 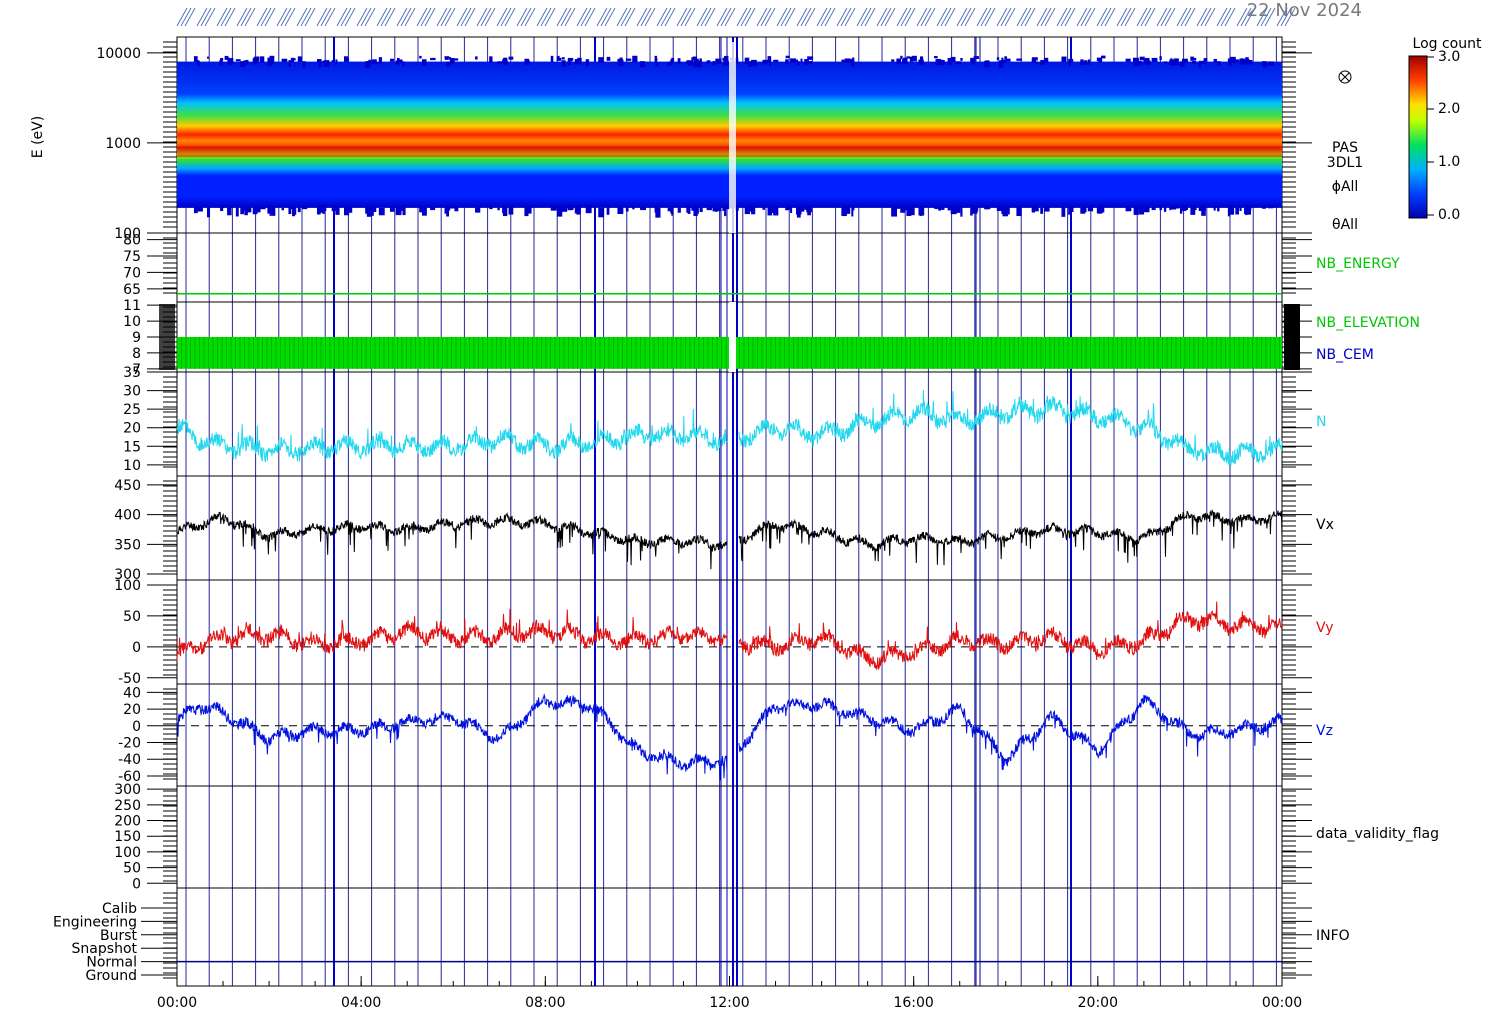 I want to click on vy-series-line, so click(x=729, y=636).